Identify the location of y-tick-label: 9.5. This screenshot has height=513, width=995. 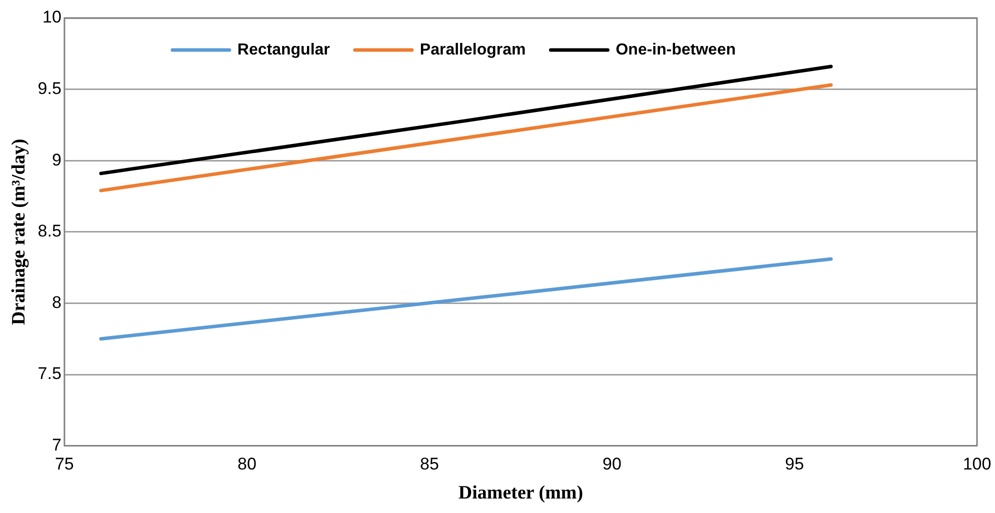
(50, 88).